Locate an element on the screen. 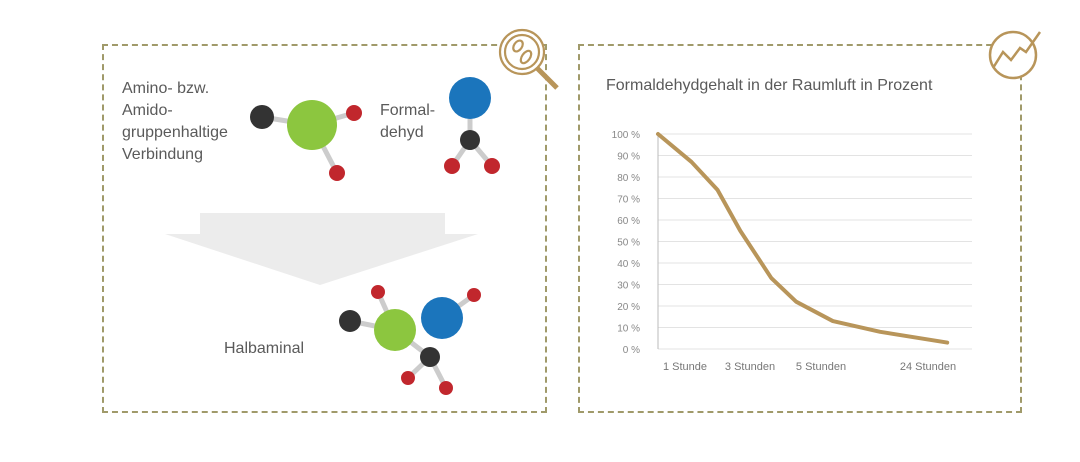 This screenshot has height=462, width=1080. formaldehyde-molecule is located at coordinates (472, 125).